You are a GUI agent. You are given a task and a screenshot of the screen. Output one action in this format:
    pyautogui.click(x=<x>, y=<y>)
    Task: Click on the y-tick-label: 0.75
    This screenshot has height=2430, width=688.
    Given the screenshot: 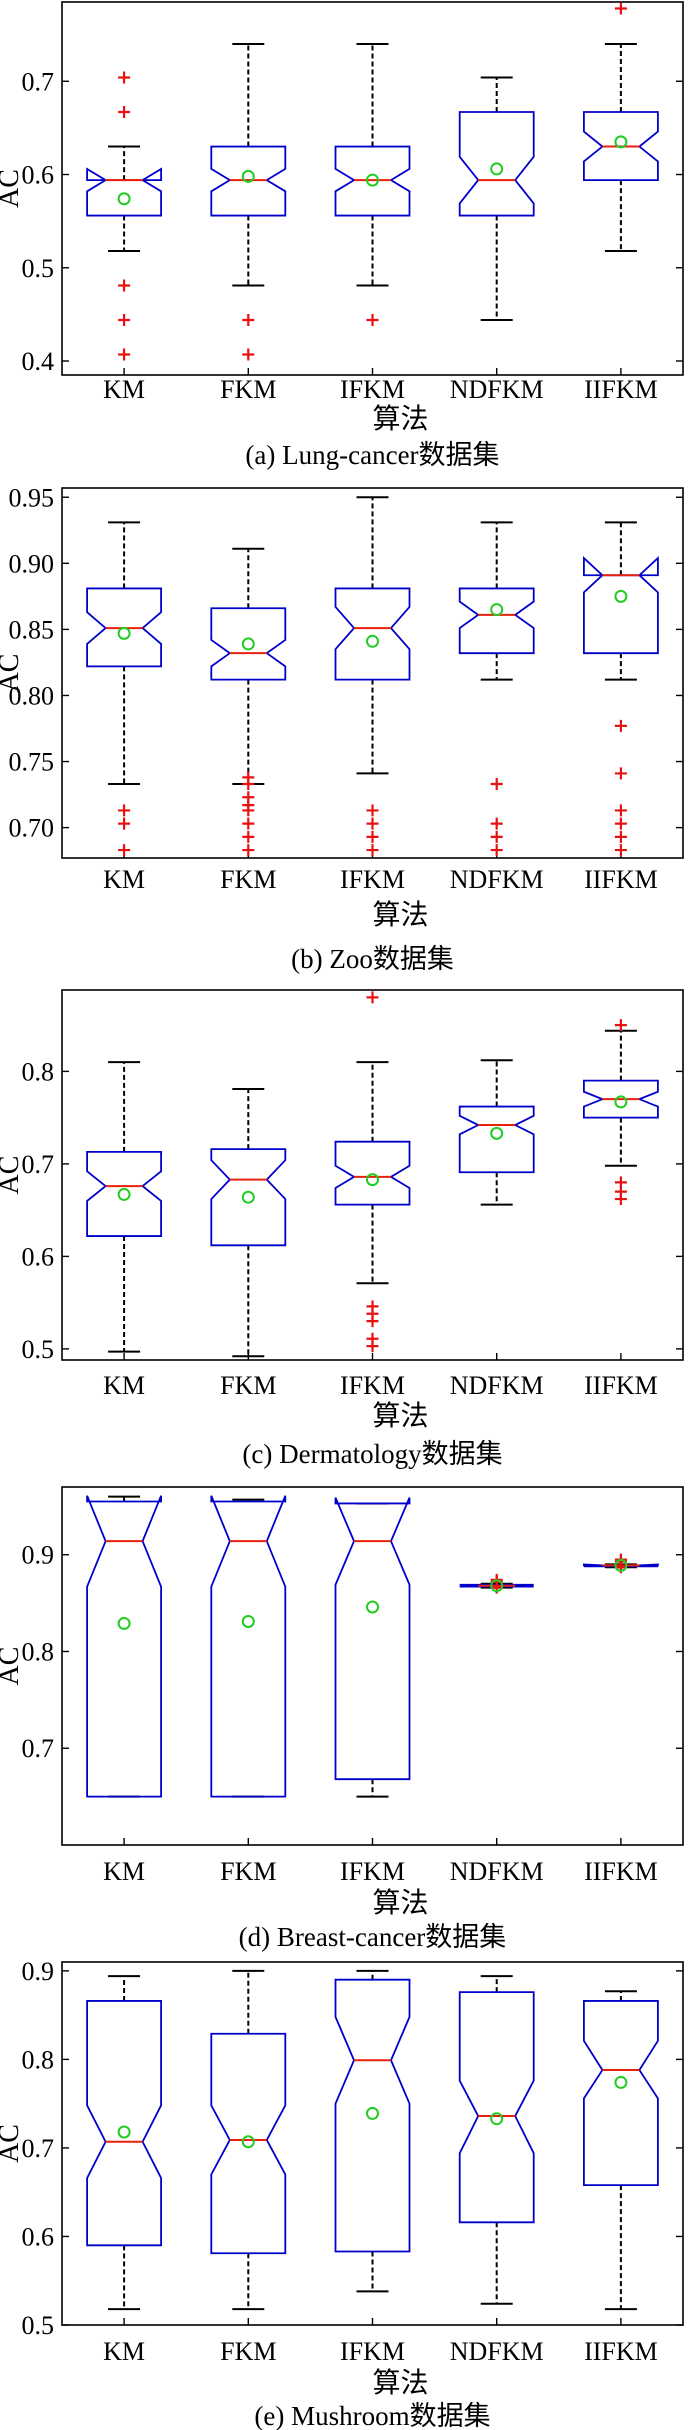 What is the action you would take?
    pyautogui.click(x=32, y=762)
    